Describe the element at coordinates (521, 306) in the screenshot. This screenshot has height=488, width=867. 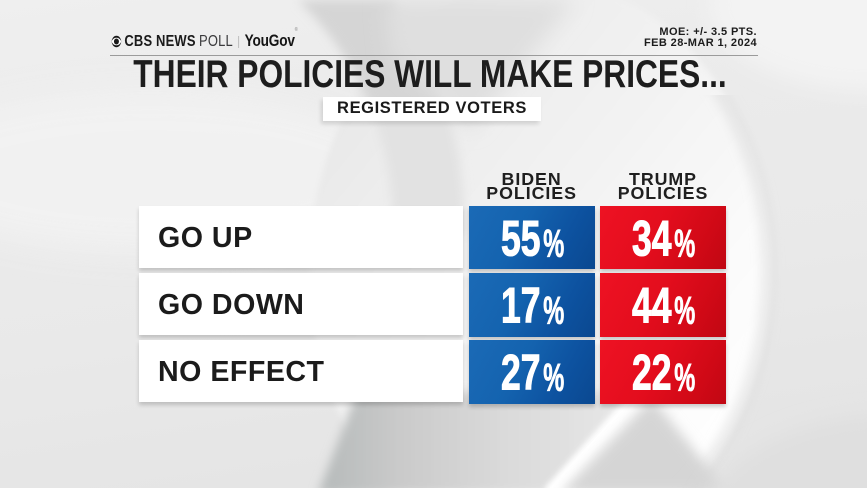
I see `svg-text: 17` at that location.